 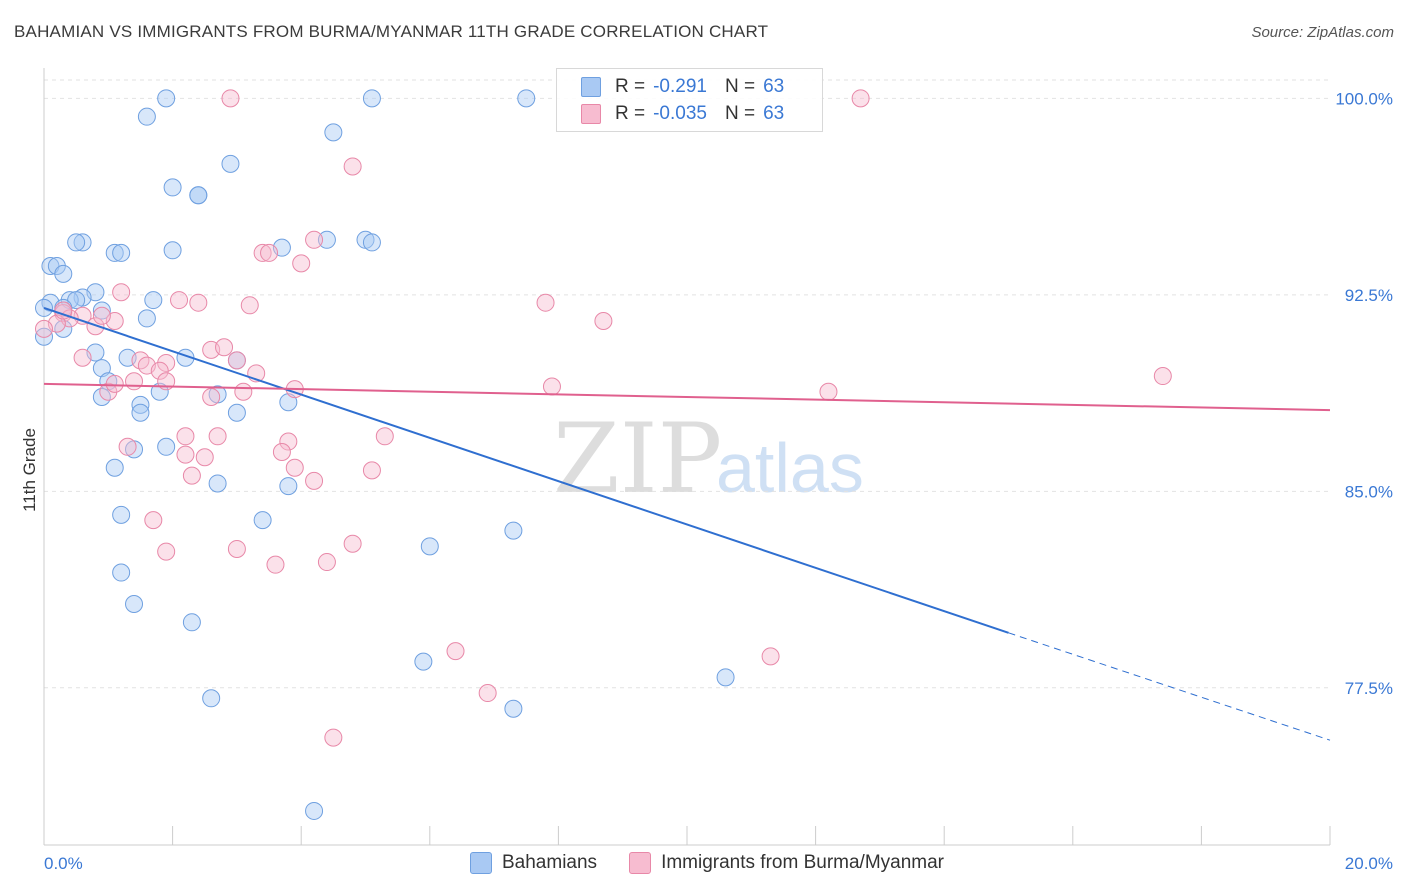 I want to click on legend-r-label: R =, so click(x=630, y=86).